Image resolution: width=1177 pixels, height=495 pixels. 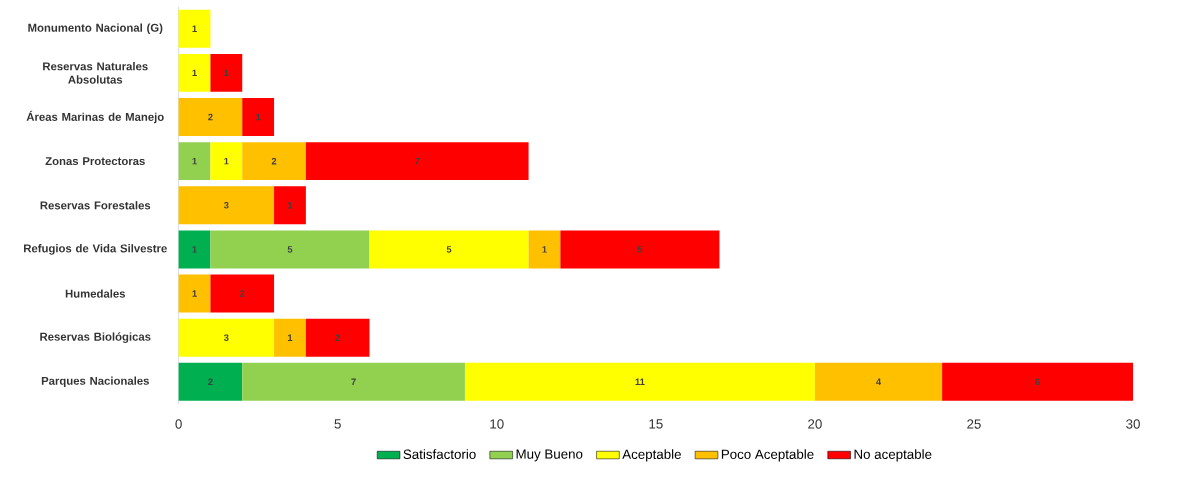 I want to click on x-tick-label: 10, so click(x=497, y=424).